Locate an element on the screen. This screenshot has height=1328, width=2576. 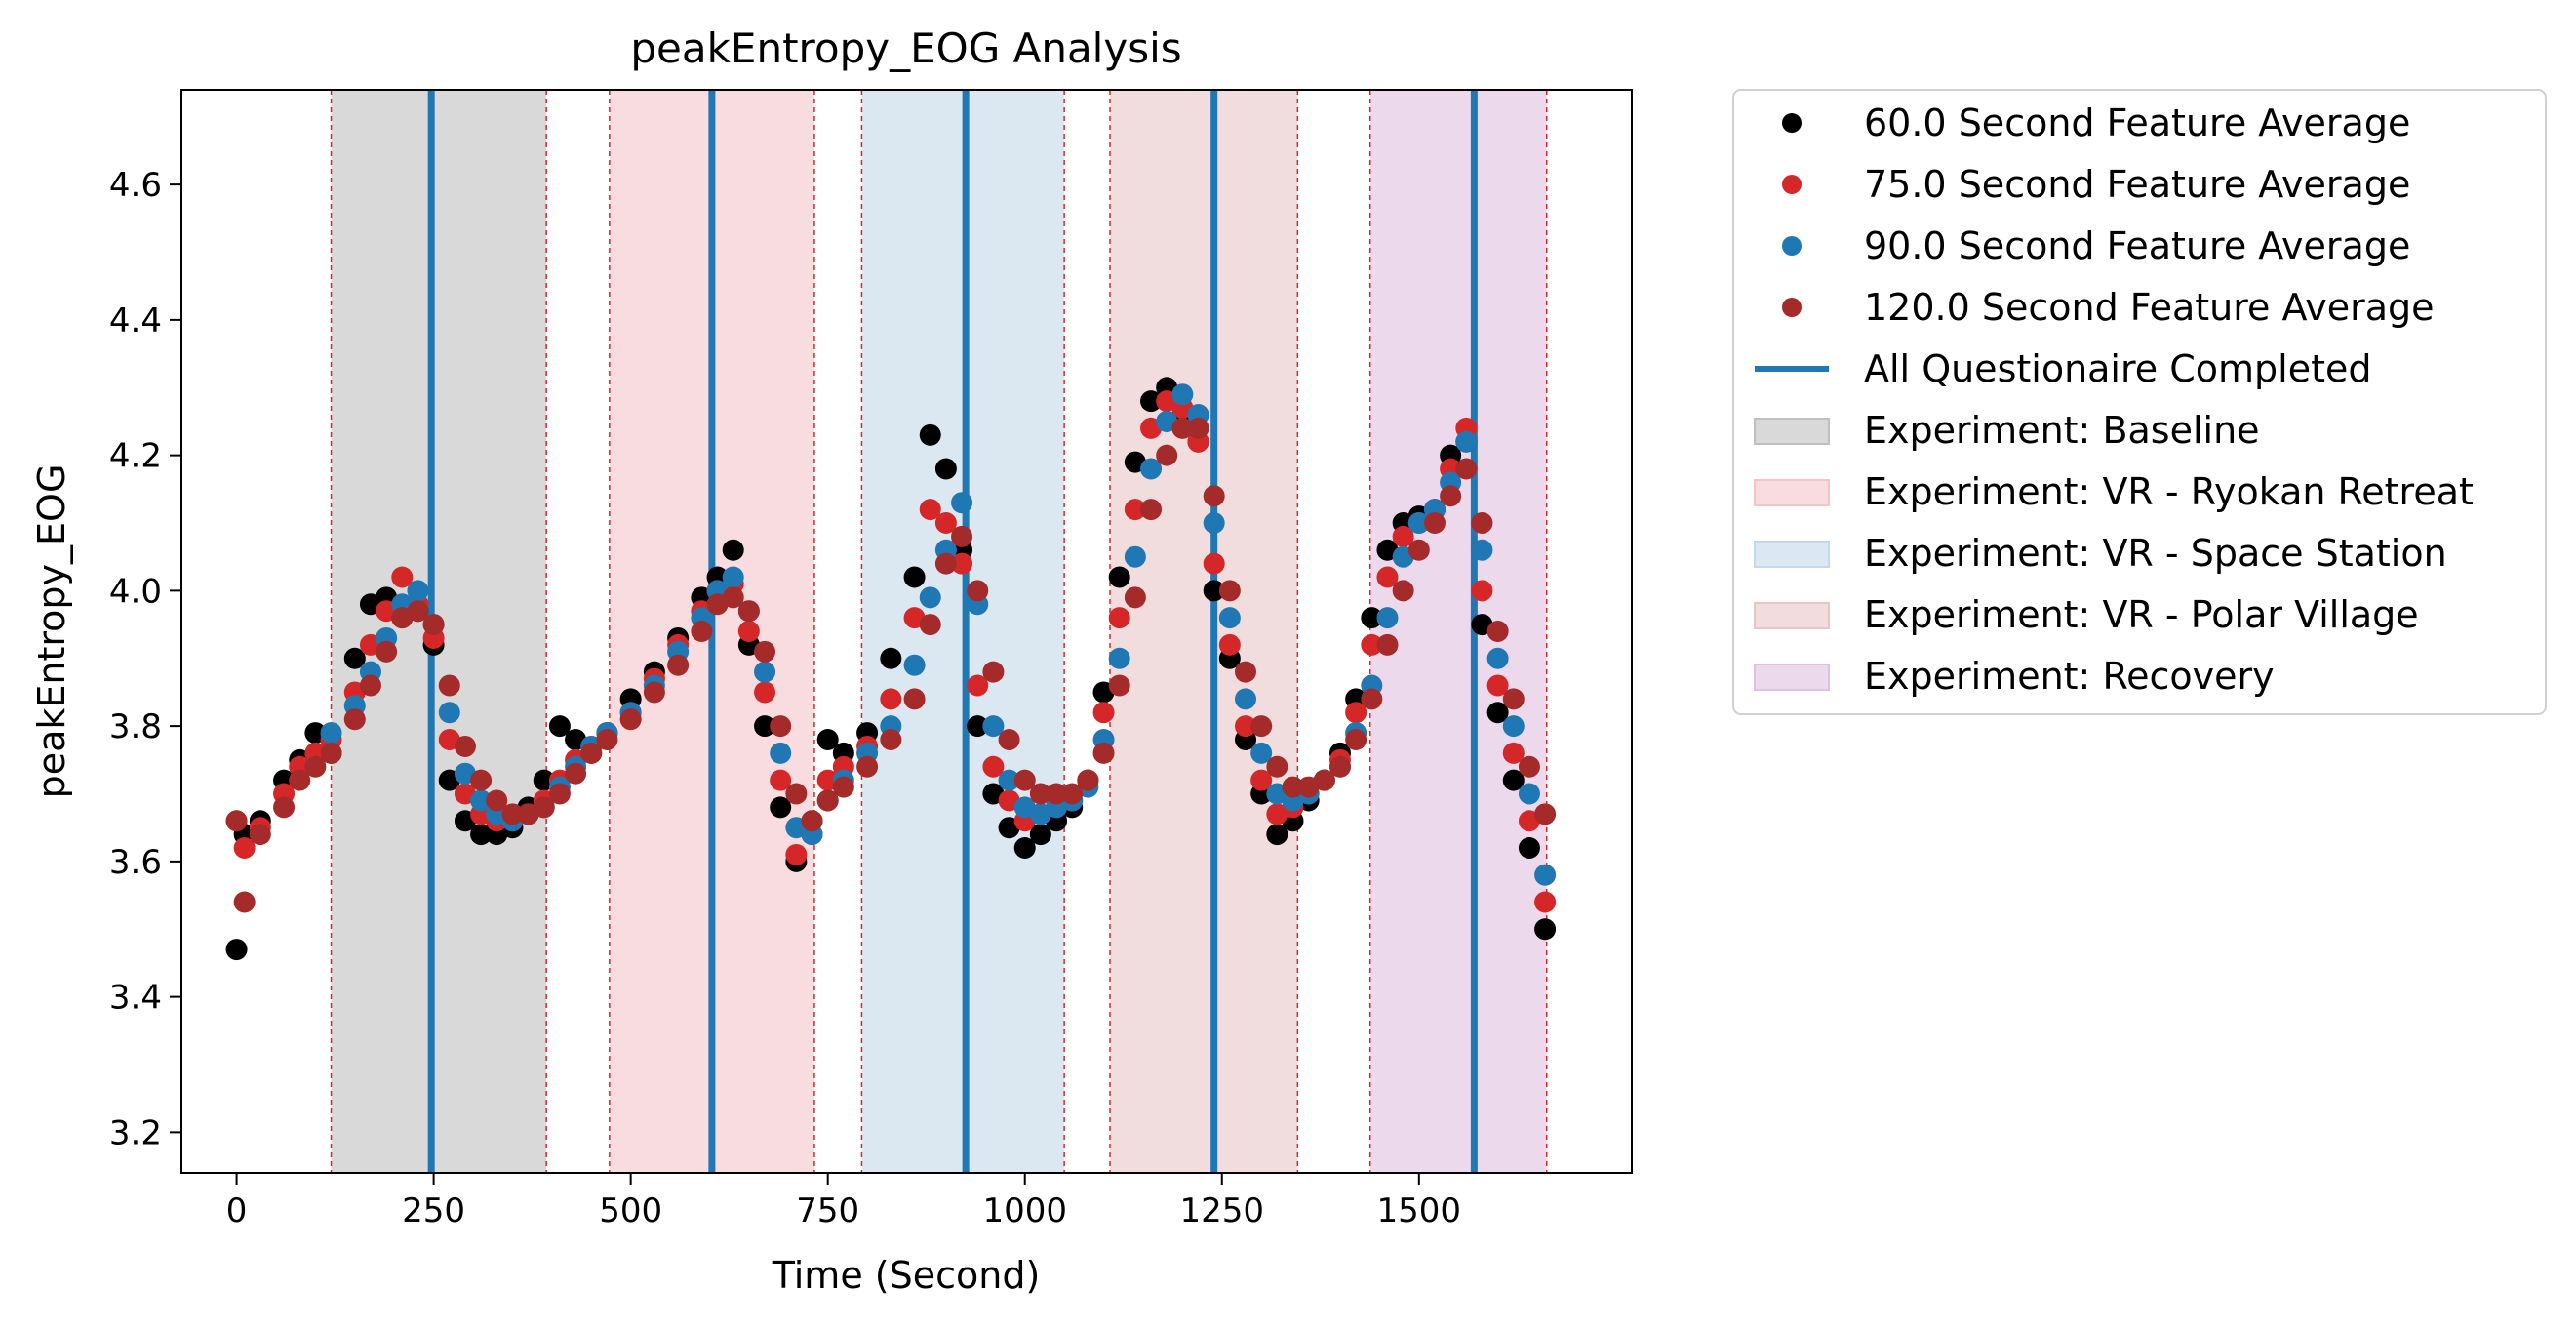
y-axis: 3.2 3.4 3.6 3.8 4.0 4.2 4.4 4.6 is located at coordinates (145, 659).